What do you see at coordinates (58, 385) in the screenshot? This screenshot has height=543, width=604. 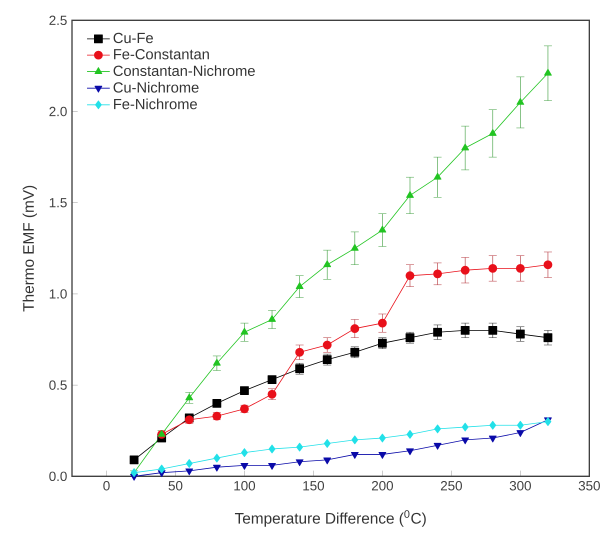 I see `y-tick-label: 0.5` at bounding box center [58, 385].